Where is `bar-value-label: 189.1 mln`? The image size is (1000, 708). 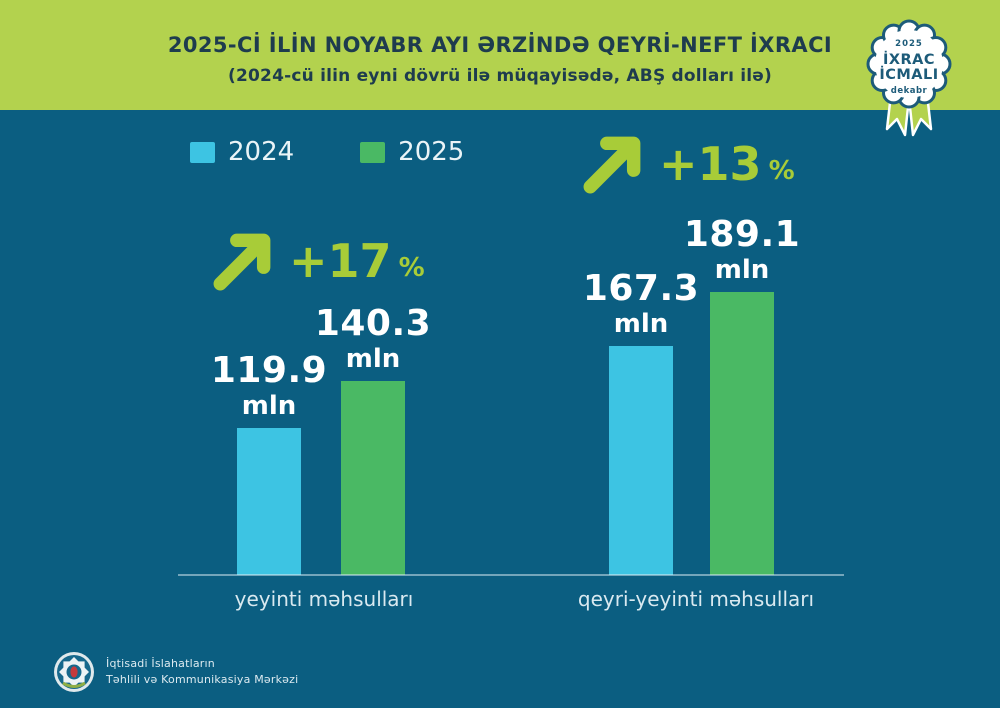
bar-value-label: 189.1 mln is located at coordinates (742, 250).